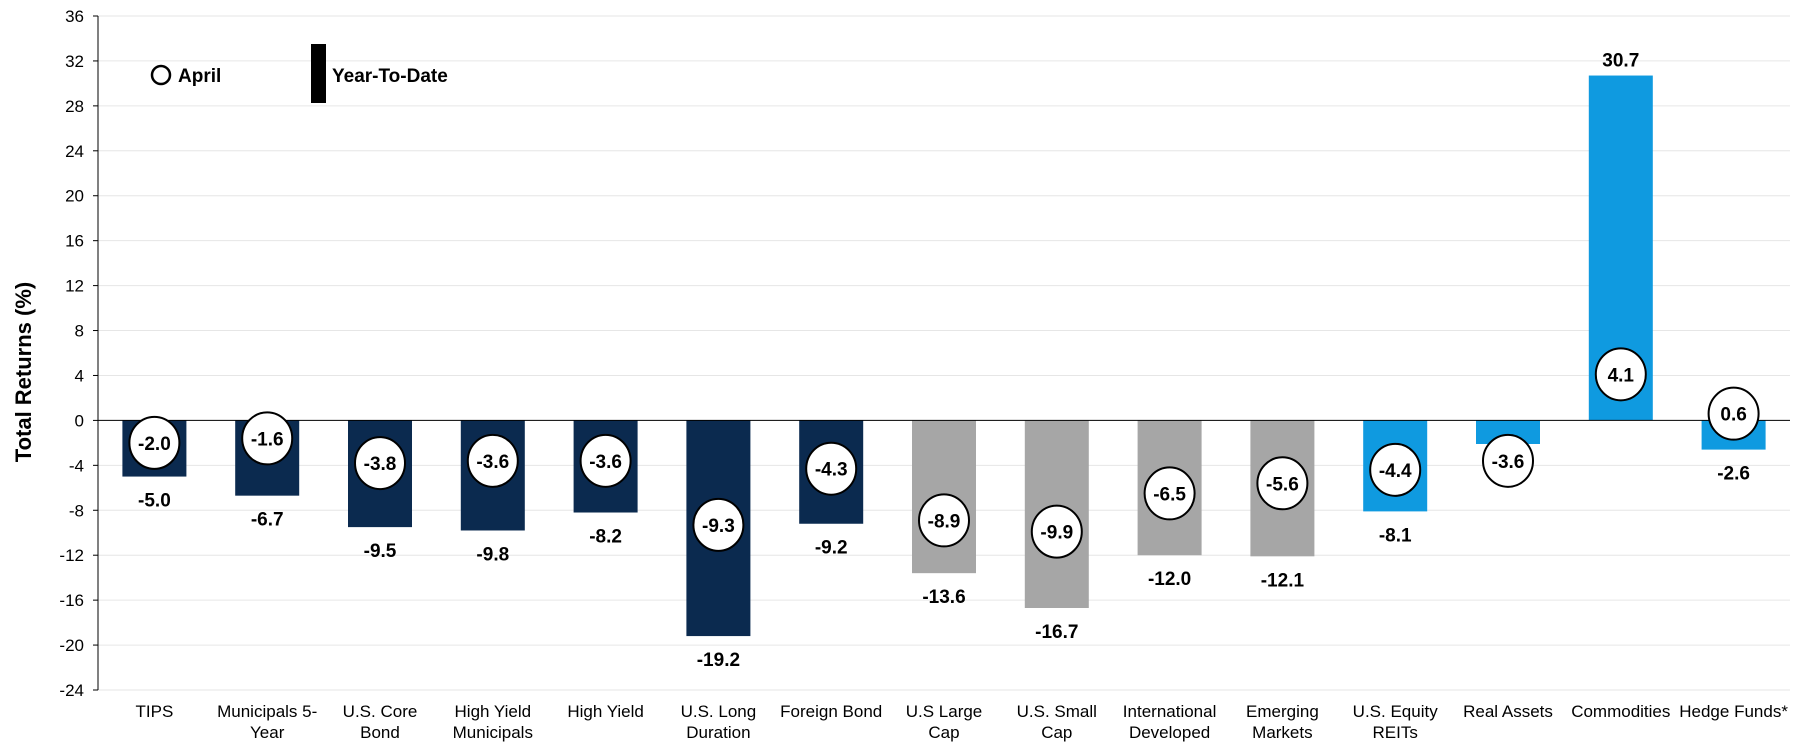 Image resolution: width=1798 pixels, height=746 pixels. I want to click on ytd-value-label: 30.7, so click(1620, 61).